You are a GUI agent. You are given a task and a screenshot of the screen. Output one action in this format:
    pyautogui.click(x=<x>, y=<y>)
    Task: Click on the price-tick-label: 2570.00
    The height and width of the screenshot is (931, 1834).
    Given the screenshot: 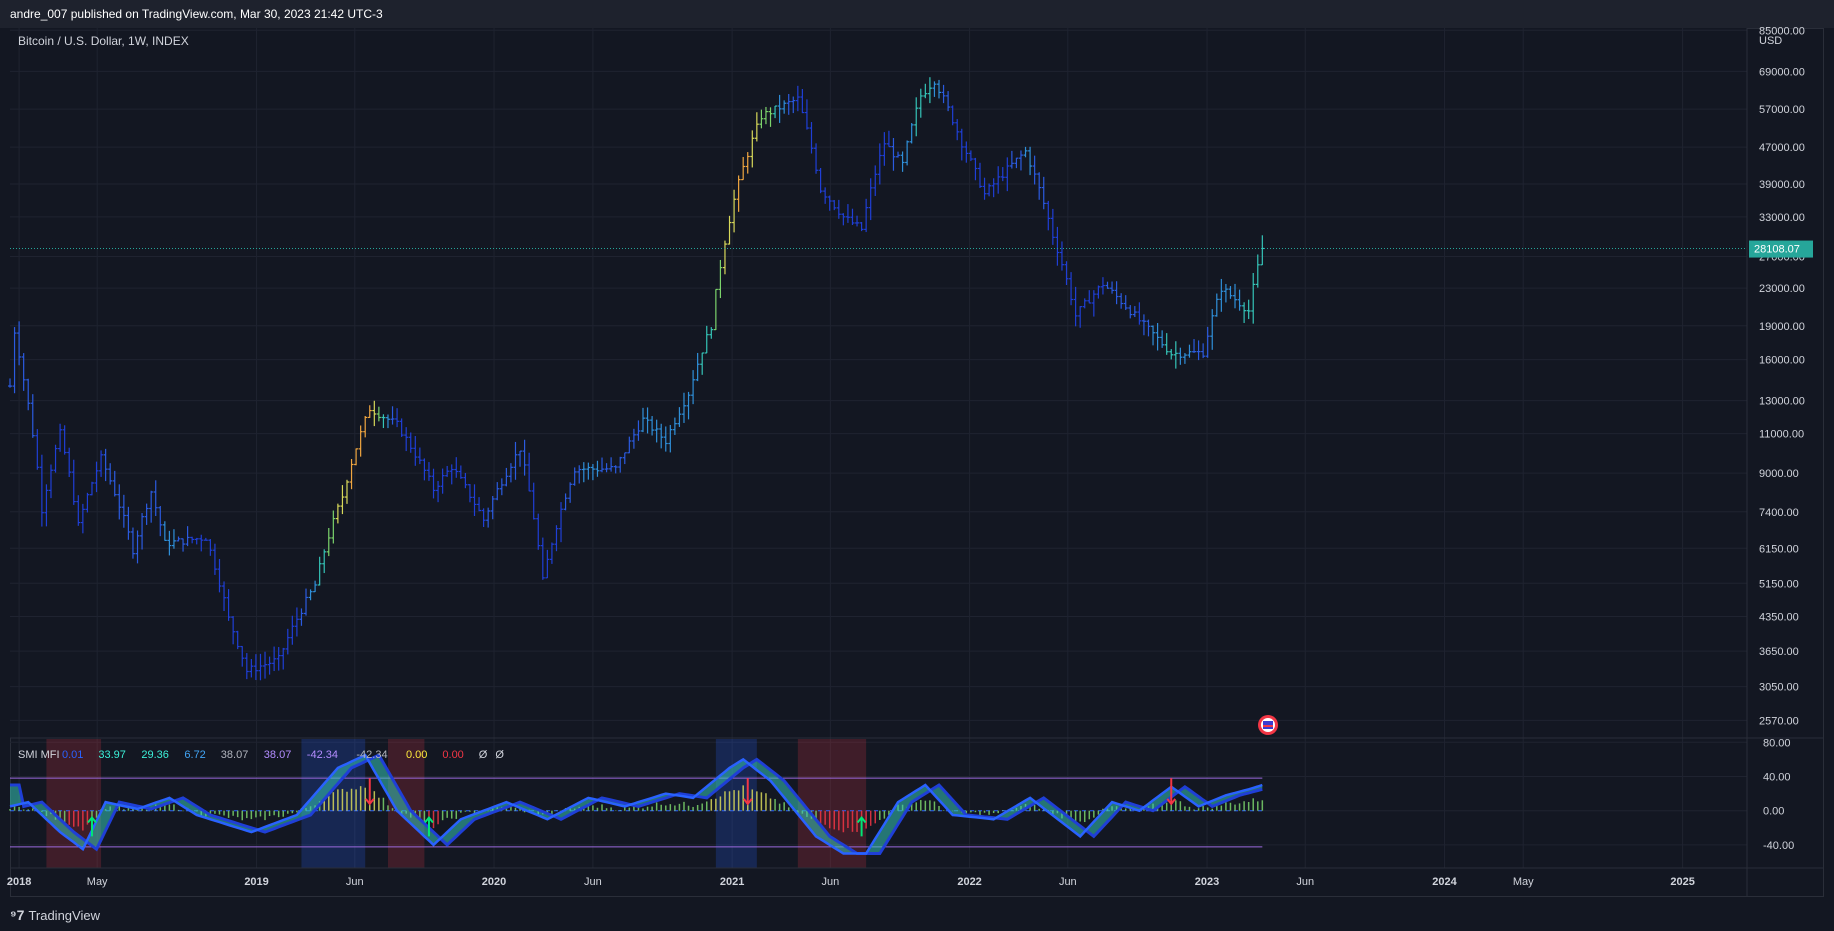 What is the action you would take?
    pyautogui.click(x=1779, y=721)
    